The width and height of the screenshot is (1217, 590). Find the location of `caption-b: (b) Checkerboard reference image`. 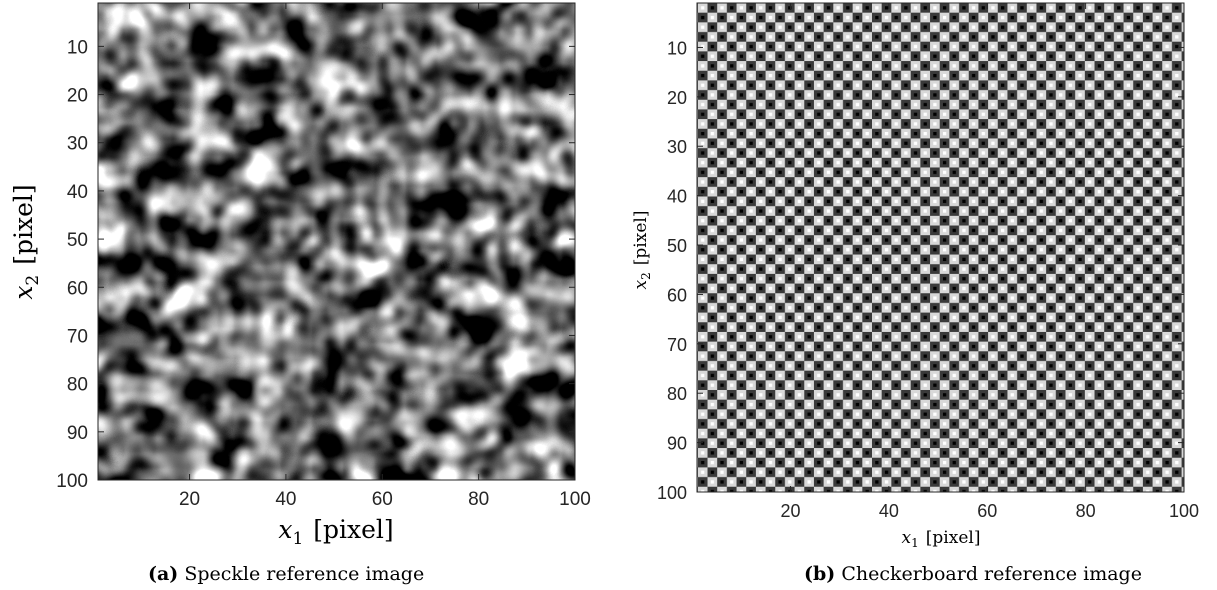

caption-b: (b) Checkerboard reference image is located at coordinates (973, 574).